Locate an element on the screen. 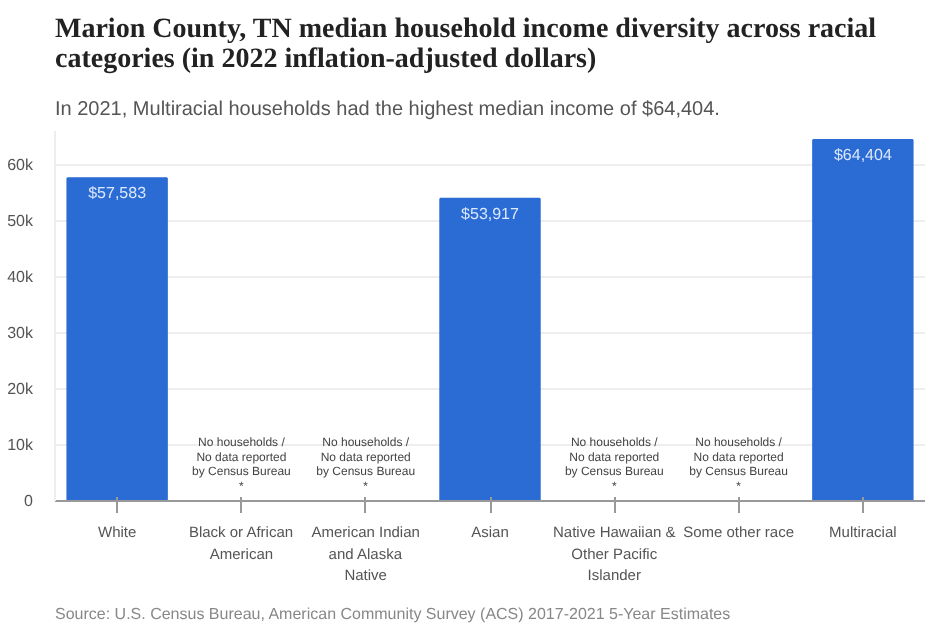 The height and width of the screenshot is (632, 948). y-tick-label: 60k is located at coordinates (21, 164).